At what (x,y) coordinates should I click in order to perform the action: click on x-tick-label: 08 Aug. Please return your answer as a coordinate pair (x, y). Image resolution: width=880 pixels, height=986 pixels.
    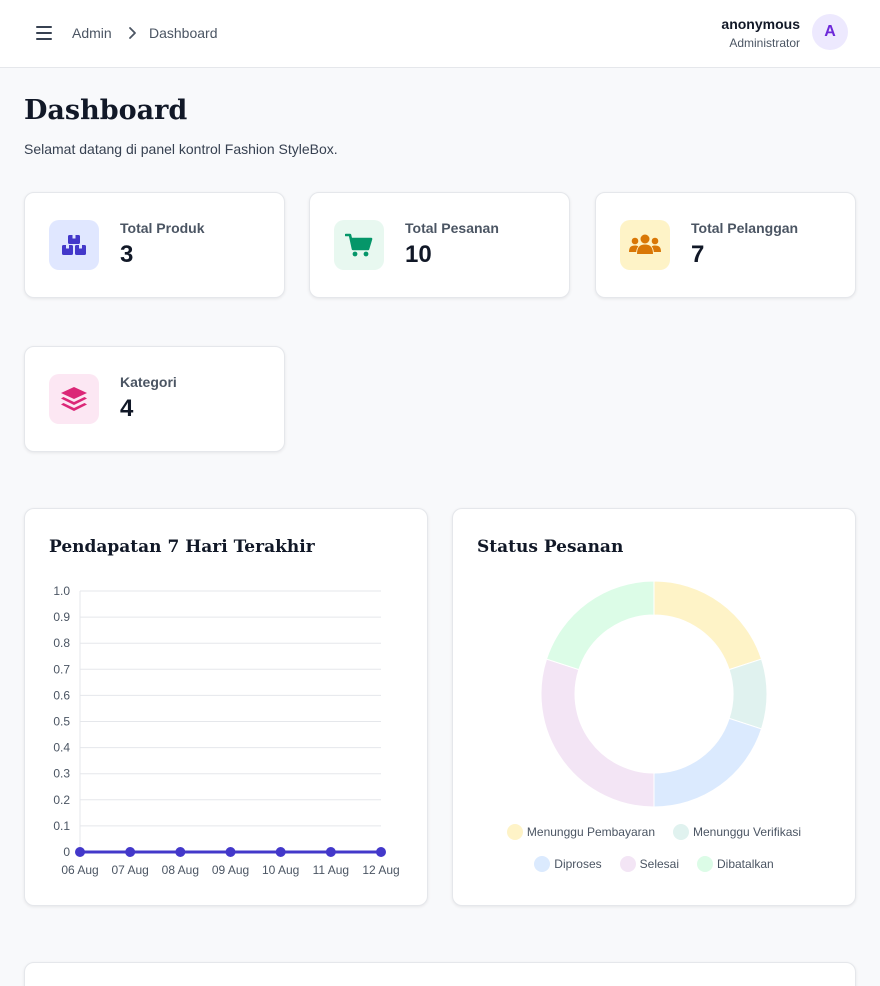
    Looking at the image, I should click on (180, 870).